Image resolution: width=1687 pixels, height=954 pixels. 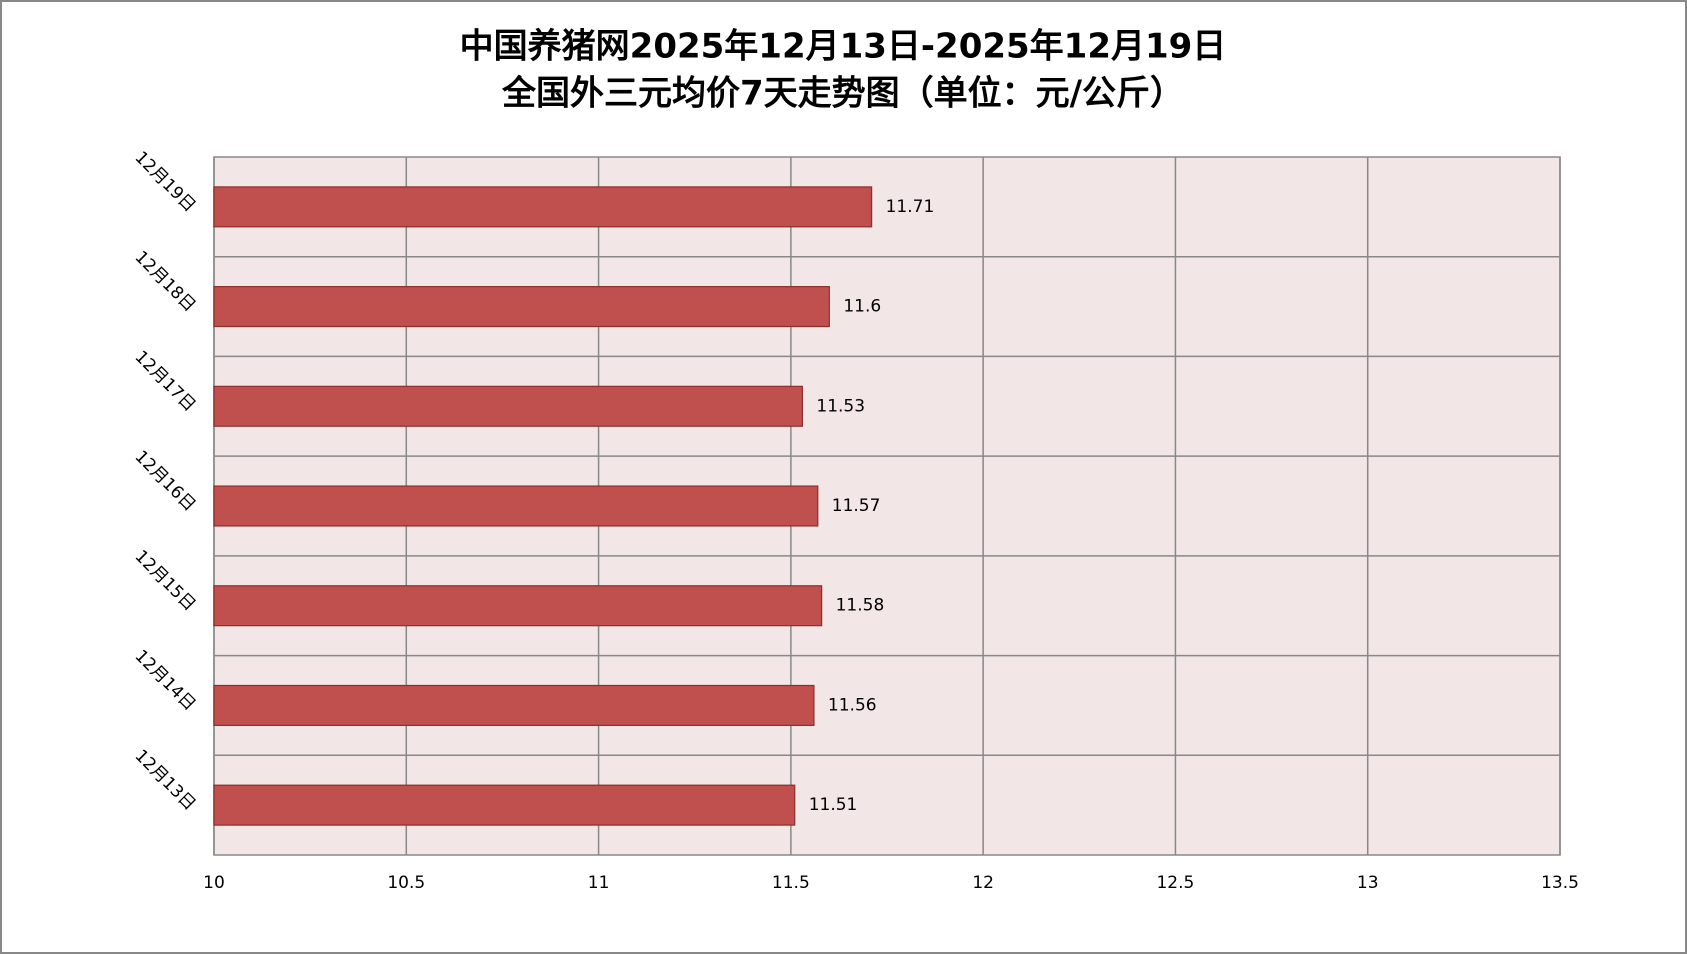 I want to click on value-label: 11.57, so click(x=856, y=506).